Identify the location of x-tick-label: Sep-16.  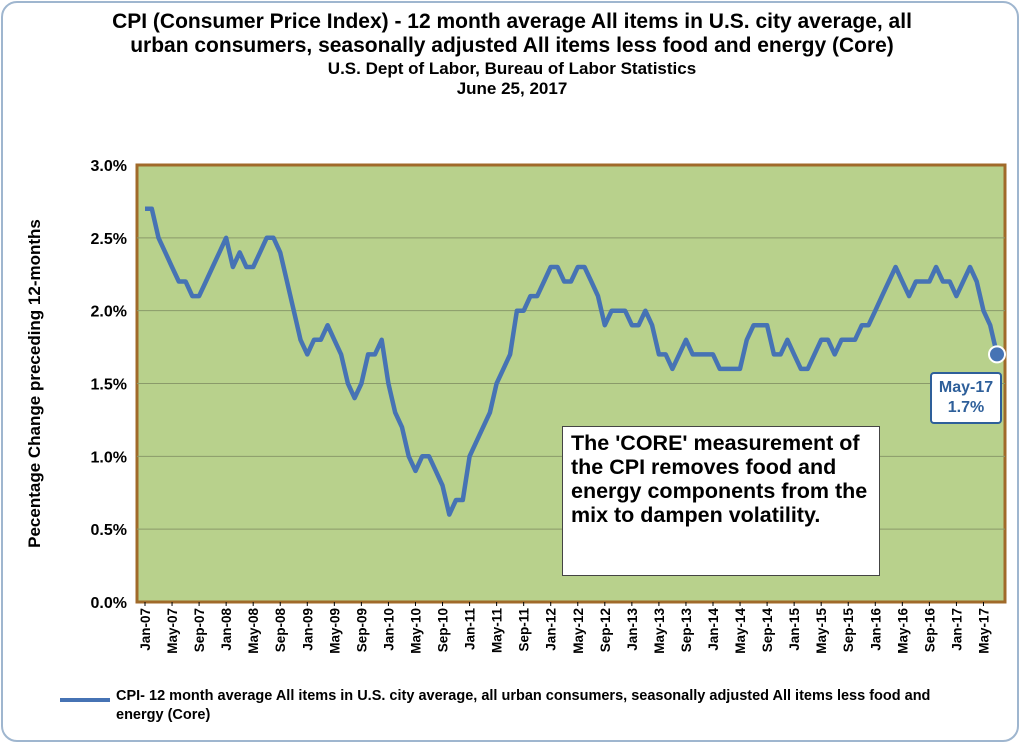
(929, 630).